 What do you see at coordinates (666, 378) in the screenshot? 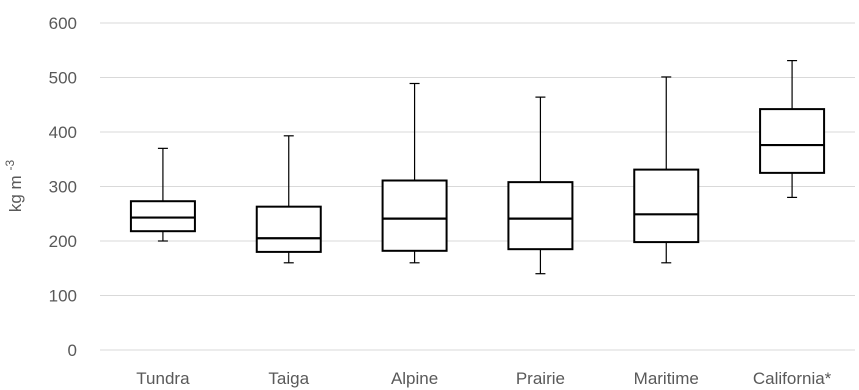
I see `x-tick-label-maritime: Maritime` at bounding box center [666, 378].